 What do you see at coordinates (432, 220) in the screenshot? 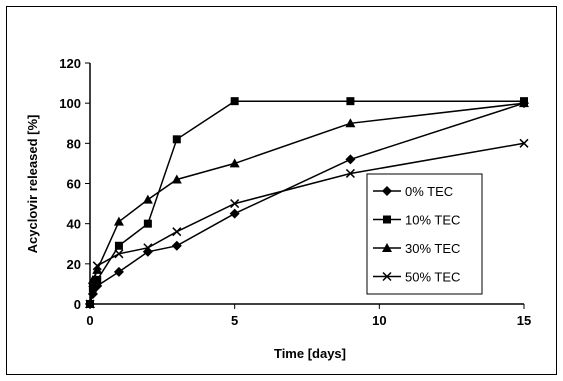
I see `legend-label: 10% TEC` at bounding box center [432, 220].